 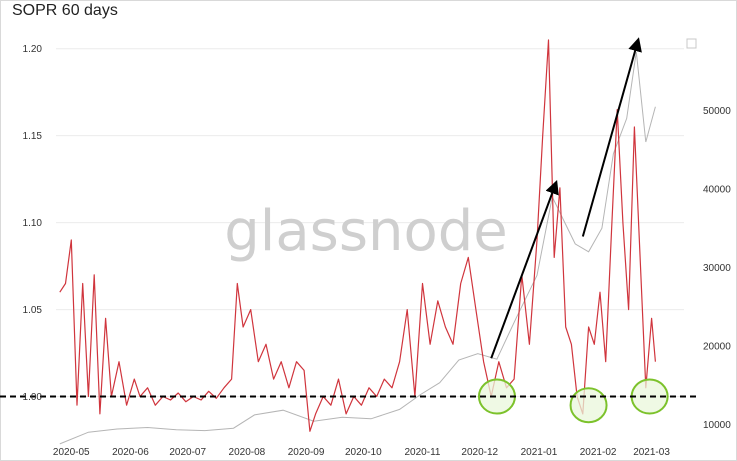 What do you see at coordinates (423, 452) in the screenshot?
I see `x-tick-label: 2020-11` at bounding box center [423, 452].